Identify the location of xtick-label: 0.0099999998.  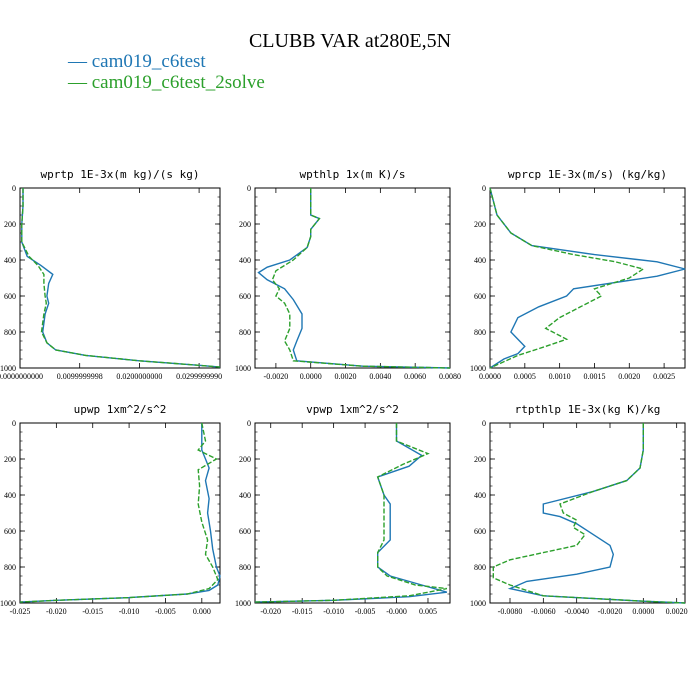
(80, 376).